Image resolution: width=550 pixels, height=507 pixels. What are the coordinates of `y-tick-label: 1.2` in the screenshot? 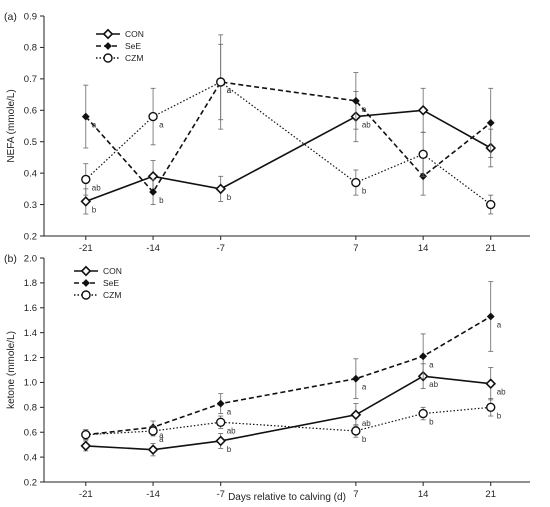 It's located at (30, 358).